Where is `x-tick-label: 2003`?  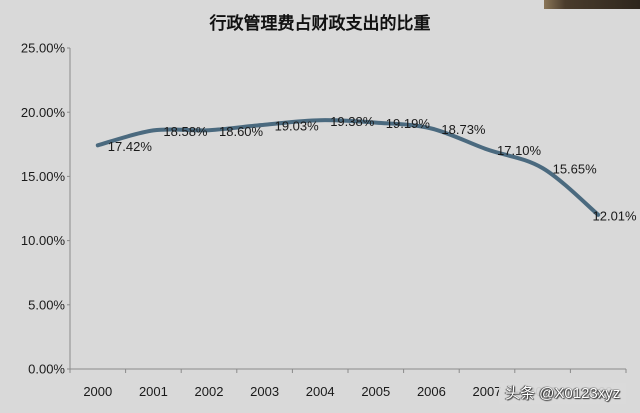
x-tick-label: 2003 is located at coordinates (264, 391).